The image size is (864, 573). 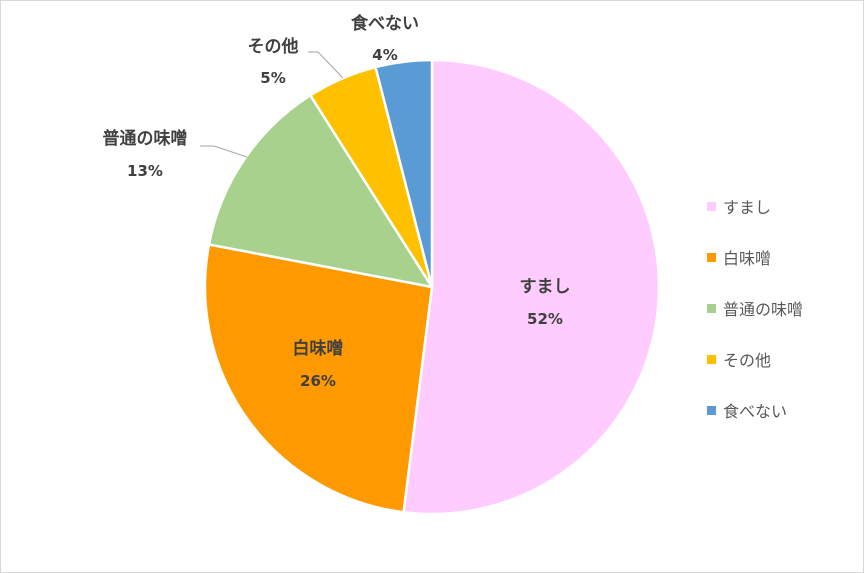 What do you see at coordinates (747, 360) in the screenshot?
I see `legend-label-4: その他` at bounding box center [747, 360].